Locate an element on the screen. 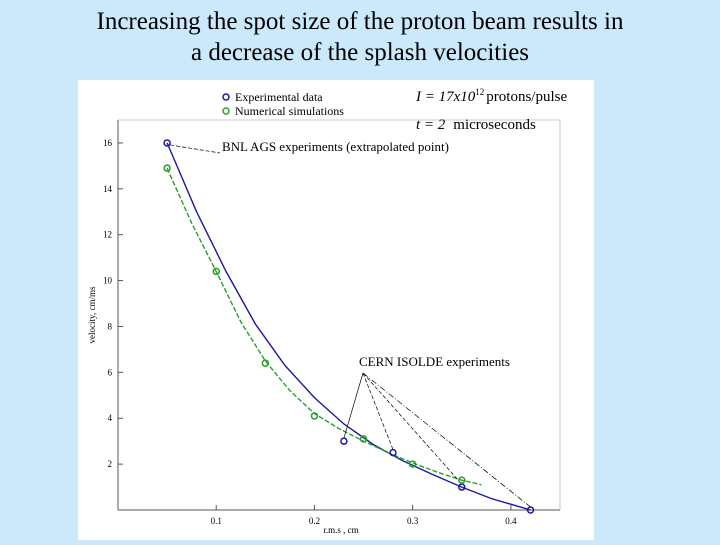 Image resolution: width=720 pixels, height=545 pixels. intensity-unit: protons/pulse is located at coordinates (526, 97).